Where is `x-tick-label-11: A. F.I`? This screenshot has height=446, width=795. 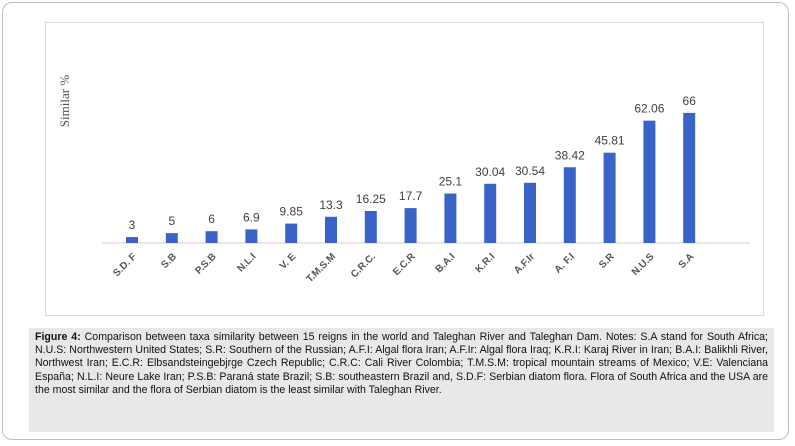
x-tick-label-11: A. F.I is located at coordinates (565, 263).